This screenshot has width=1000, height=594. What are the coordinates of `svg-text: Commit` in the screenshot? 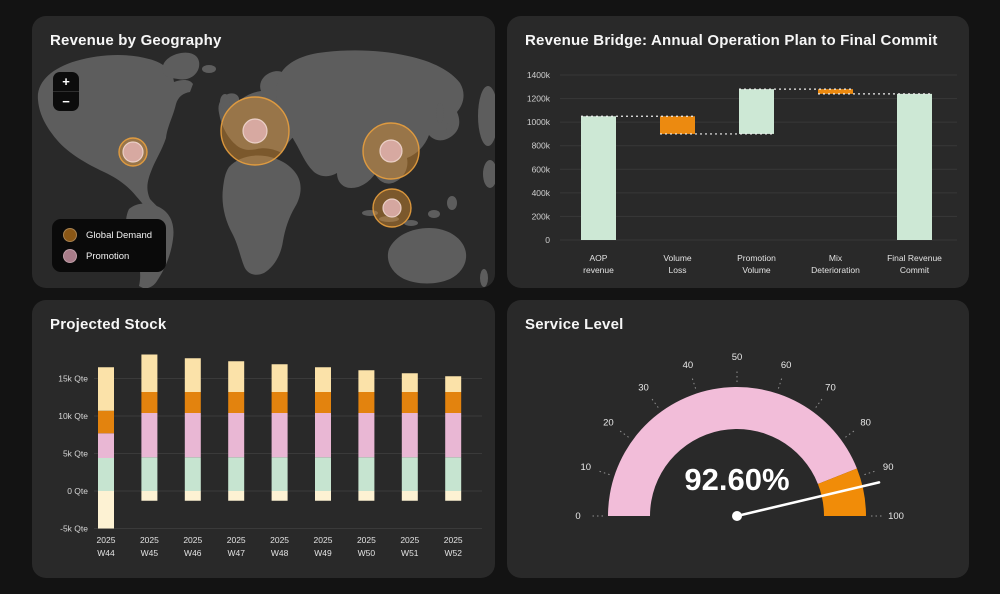 It's located at (915, 270).